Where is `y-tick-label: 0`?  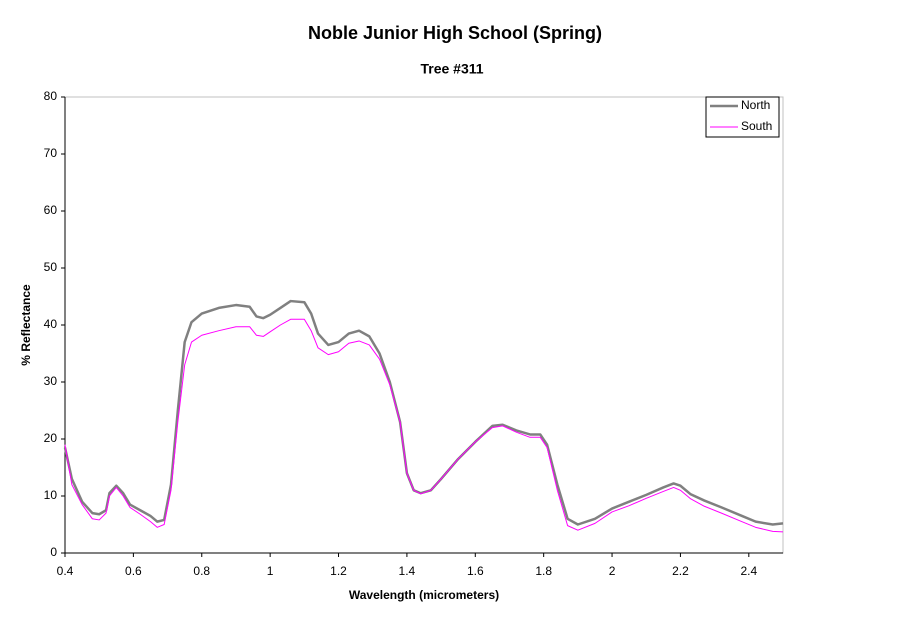
y-tick-label: 0 is located at coordinates (53, 552).